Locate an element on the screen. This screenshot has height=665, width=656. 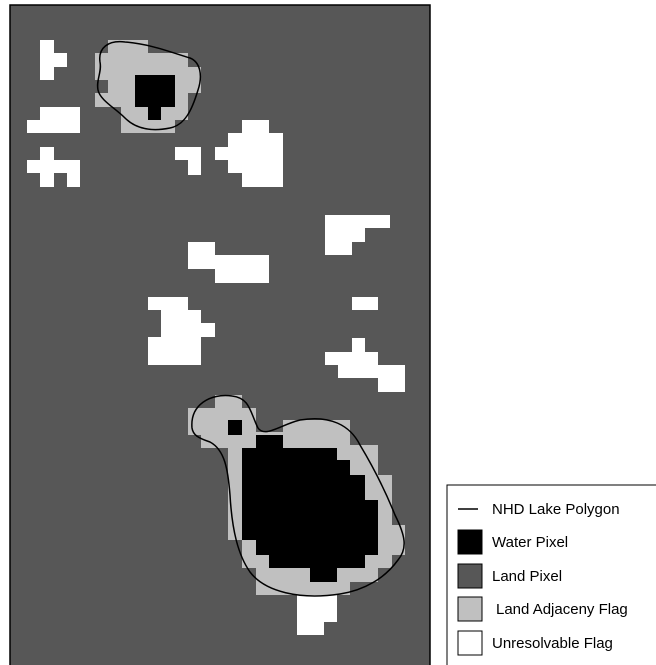
legend-label: Water Pixel is located at coordinates (530, 542).